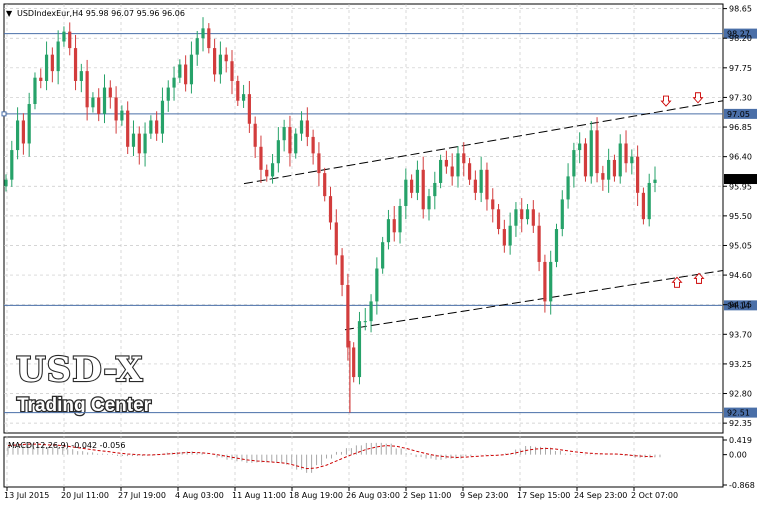  I want to click on watermark-line2: Trading Center, so click(84, 405).